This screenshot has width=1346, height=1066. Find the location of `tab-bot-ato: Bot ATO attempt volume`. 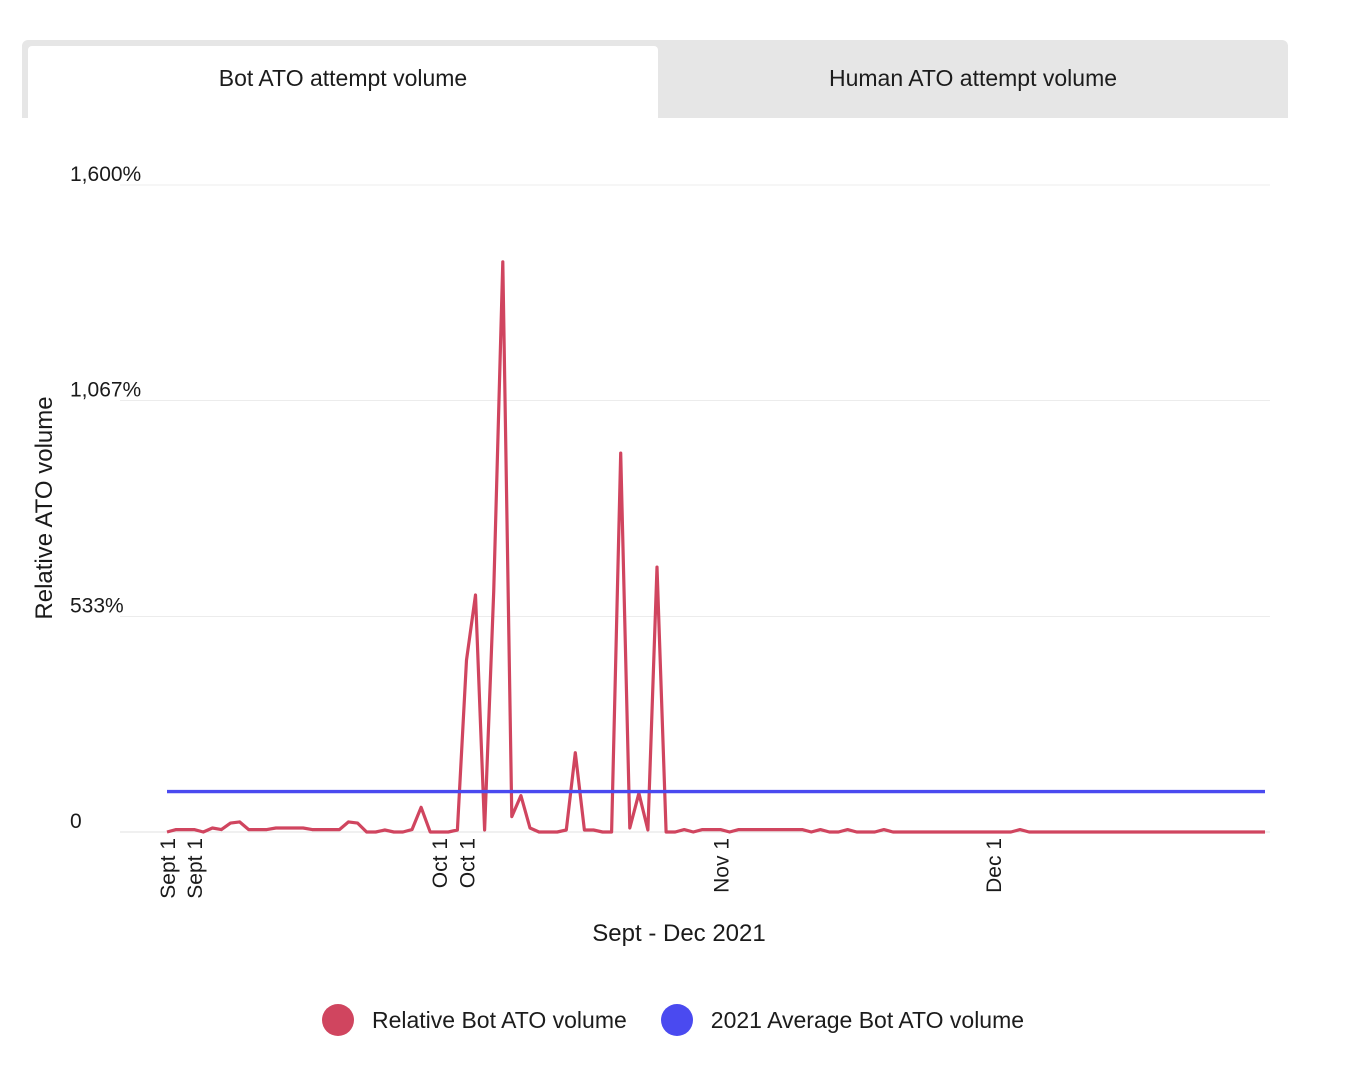

tab-bot-ato: Bot ATO attempt volume is located at coordinates (343, 82).